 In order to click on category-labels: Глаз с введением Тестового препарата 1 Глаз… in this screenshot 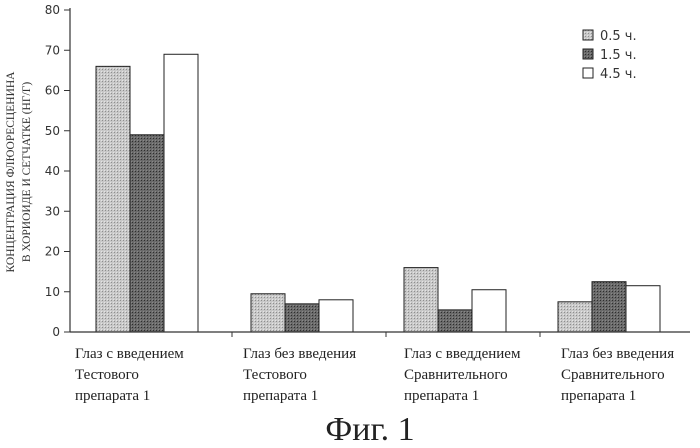, I will do `click(374, 375)`.